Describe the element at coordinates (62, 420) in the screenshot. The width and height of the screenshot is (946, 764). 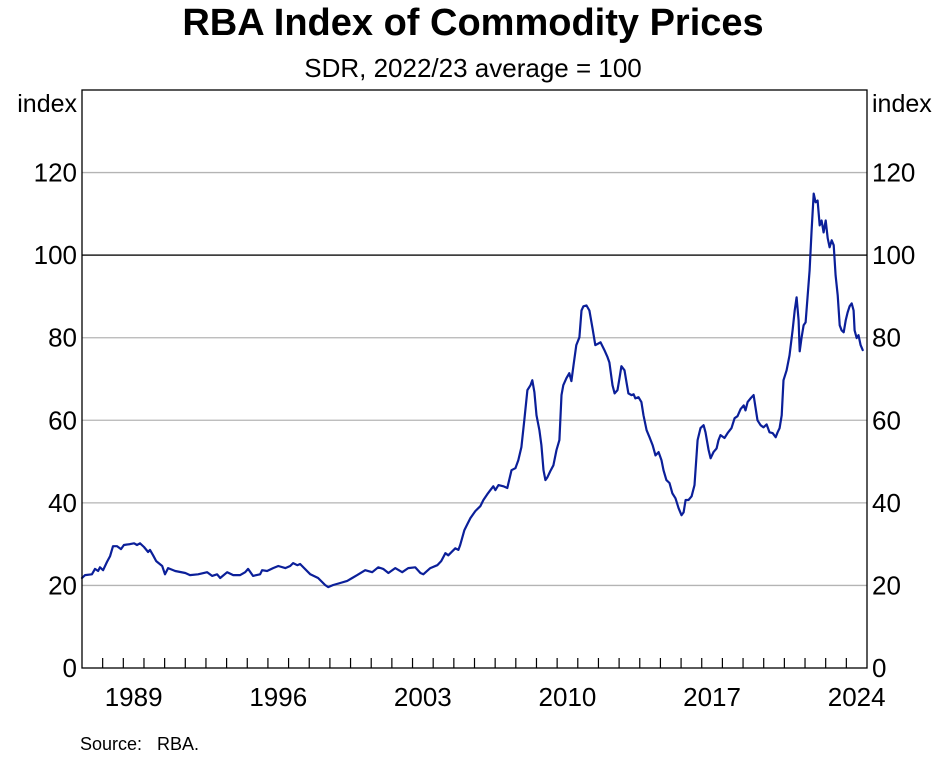
I see `y-tick-label-left: 60` at that location.